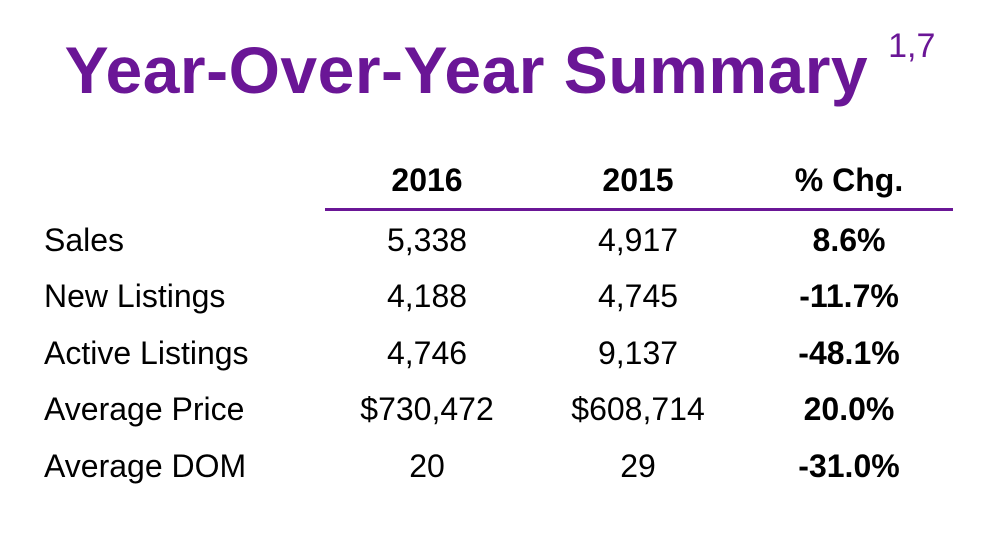 The image size is (1000, 538). I want to click on sales-2016-value: 5,338, so click(427, 240).